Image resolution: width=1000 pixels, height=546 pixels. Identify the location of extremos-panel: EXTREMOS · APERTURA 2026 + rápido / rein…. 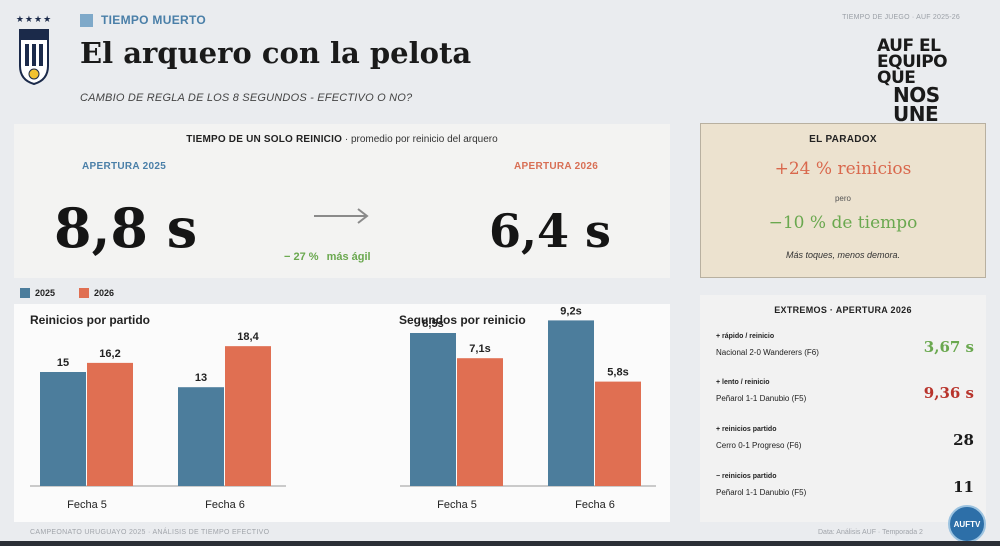
(843, 408).